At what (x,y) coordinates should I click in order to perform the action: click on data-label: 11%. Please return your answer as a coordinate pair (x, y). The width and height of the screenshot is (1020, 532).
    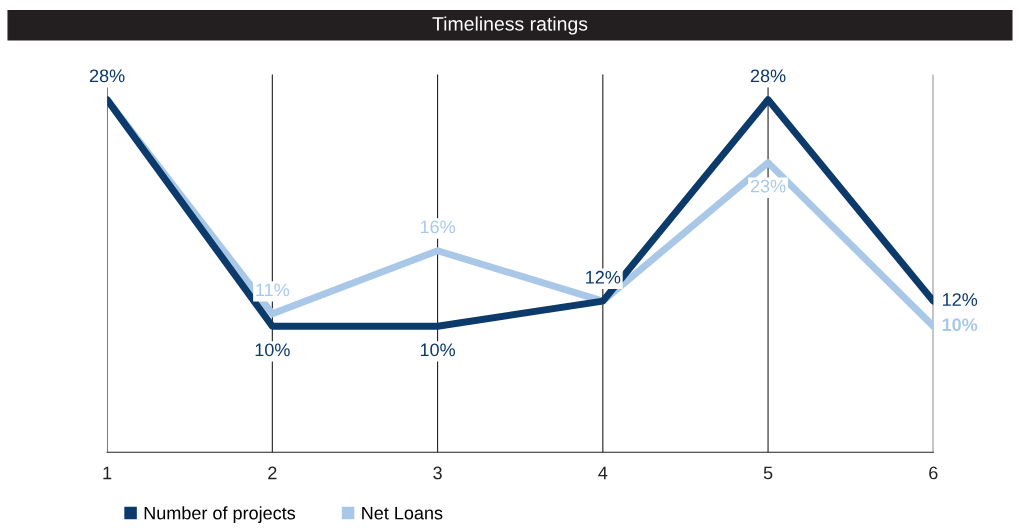
    Looking at the image, I should click on (273, 290).